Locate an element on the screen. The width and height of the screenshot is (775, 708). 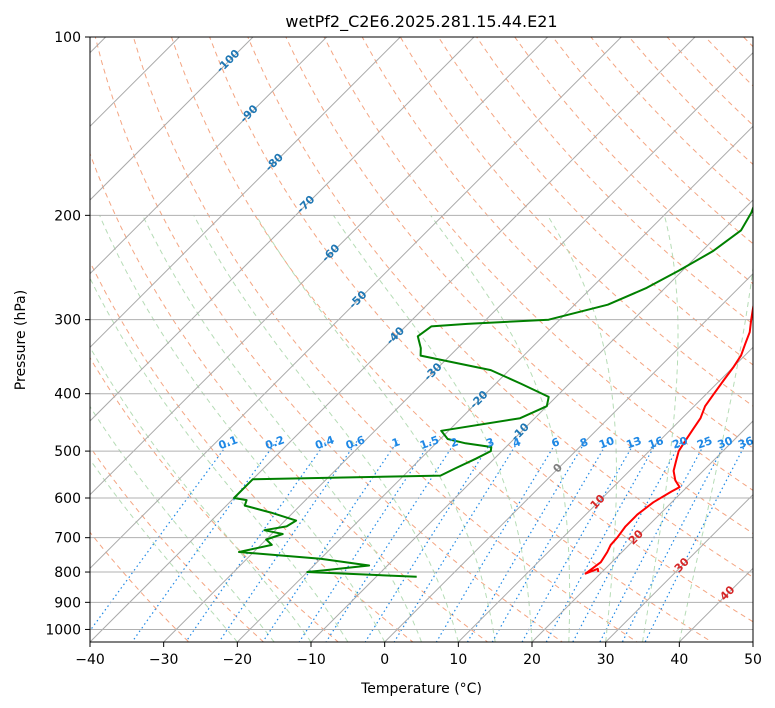
mixing-ratio-label: 20 is located at coordinates (680, 443).